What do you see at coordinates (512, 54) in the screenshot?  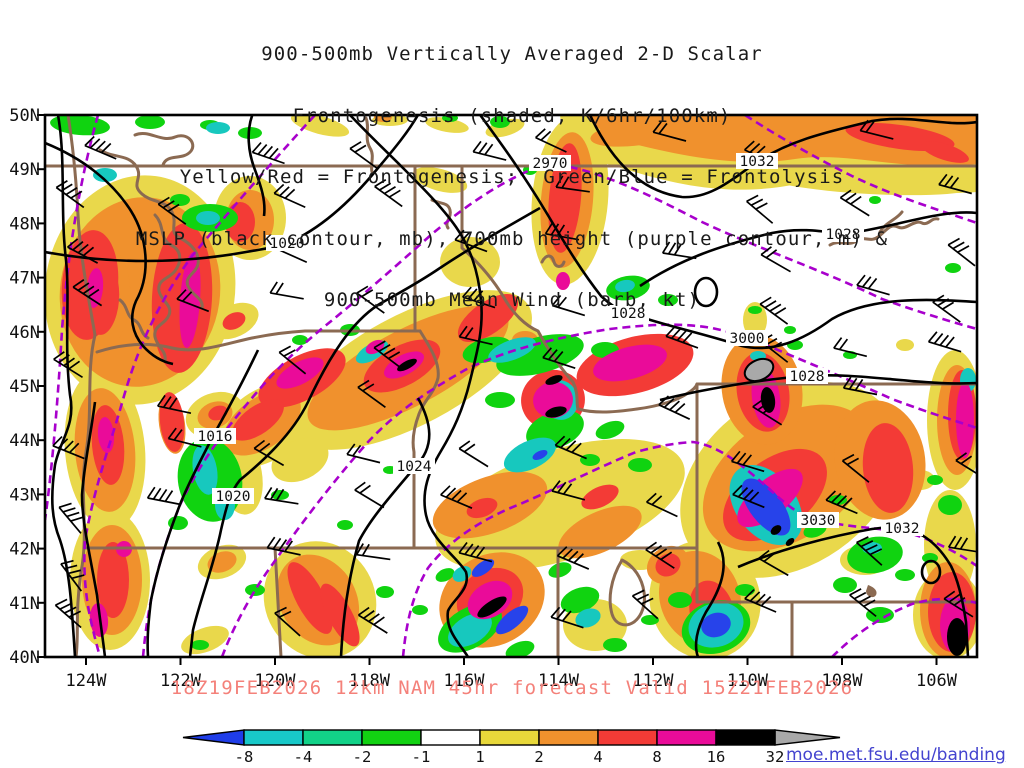 I see `title-line-1: 900-500mb Vertically Averaged 2-D Scalar` at bounding box center [512, 54].